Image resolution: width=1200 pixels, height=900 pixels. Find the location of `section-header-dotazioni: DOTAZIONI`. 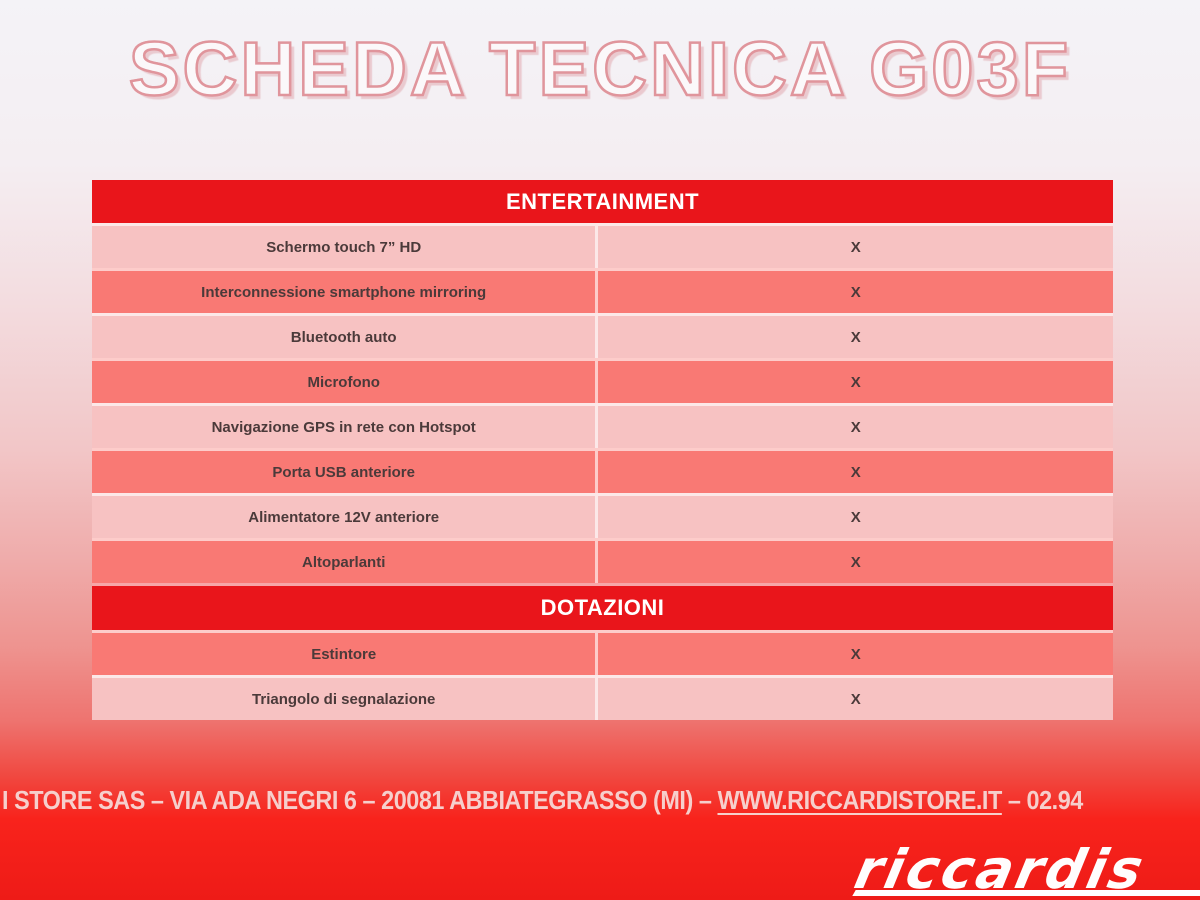

section-header-dotazioni: DOTAZIONI is located at coordinates (602, 606).